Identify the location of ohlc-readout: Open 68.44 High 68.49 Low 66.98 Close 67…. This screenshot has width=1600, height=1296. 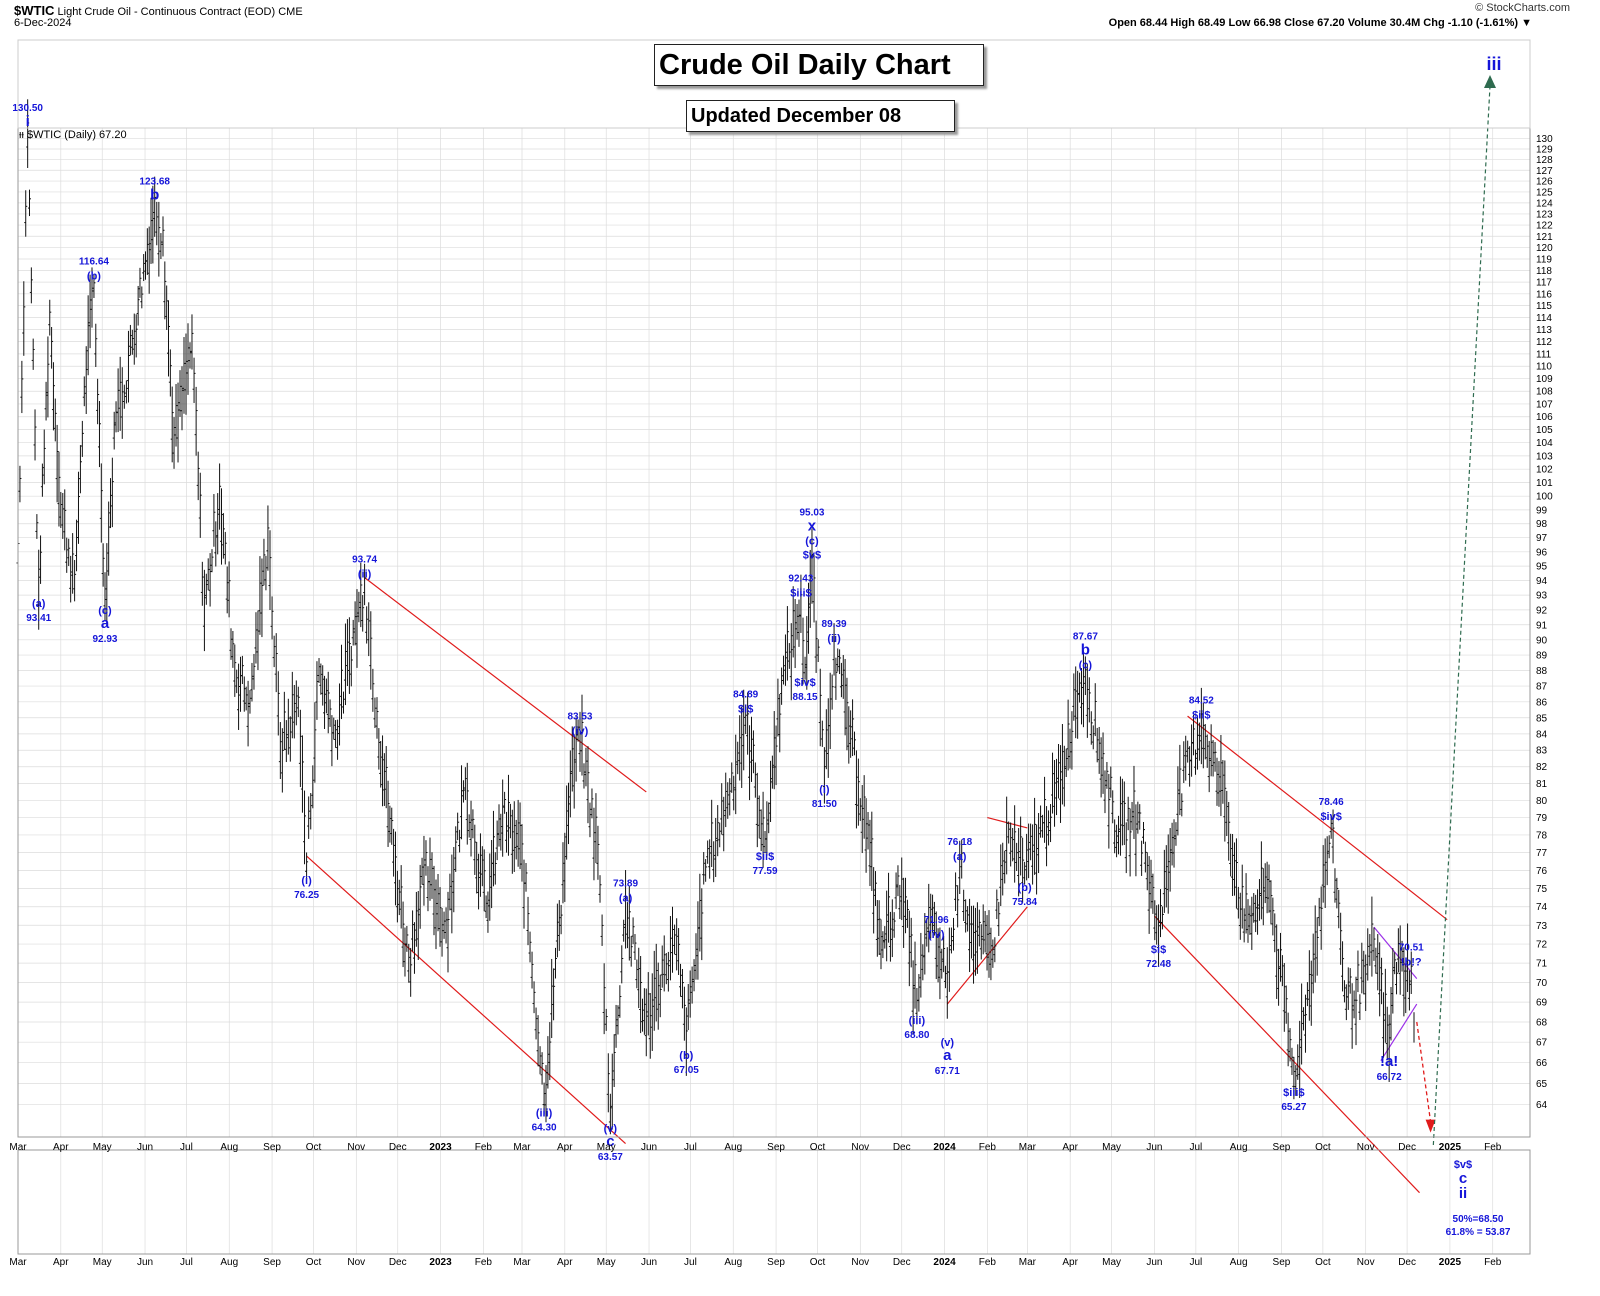
(1320, 23).